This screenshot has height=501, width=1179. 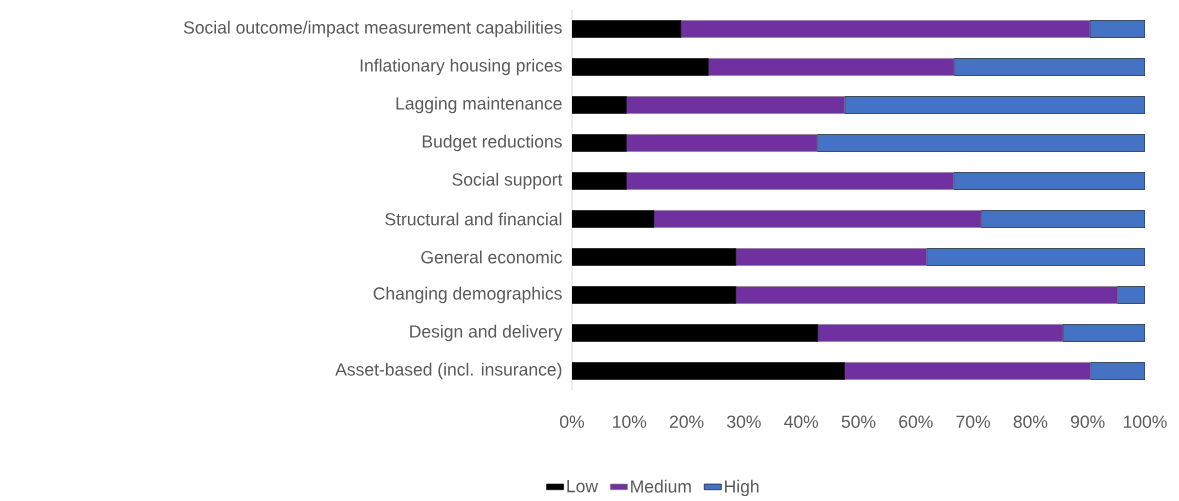 What do you see at coordinates (801, 421) in the screenshot?
I see `x-tick-label: 40%` at bounding box center [801, 421].